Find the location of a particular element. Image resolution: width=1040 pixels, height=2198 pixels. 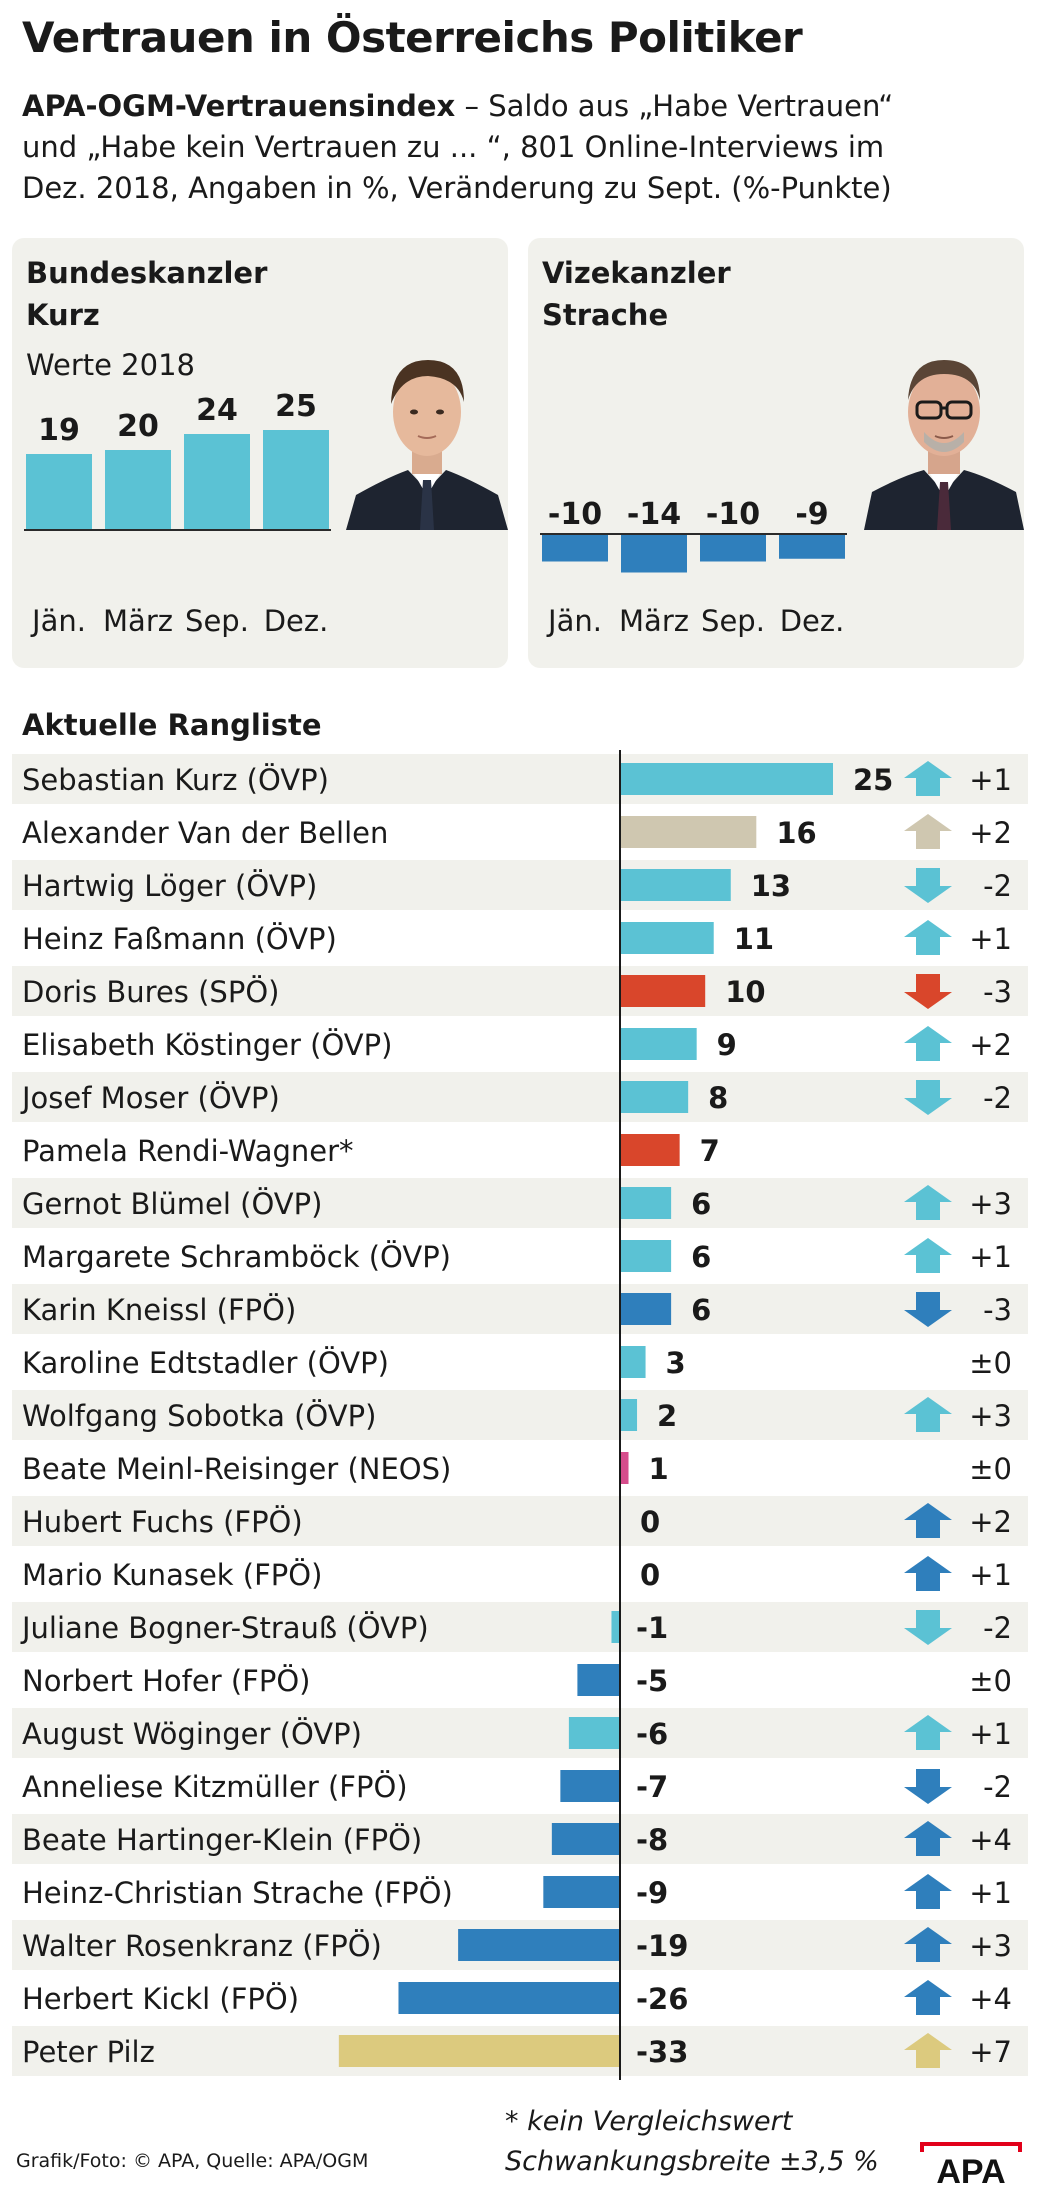

row-change-0: +1 is located at coordinates (990, 780).